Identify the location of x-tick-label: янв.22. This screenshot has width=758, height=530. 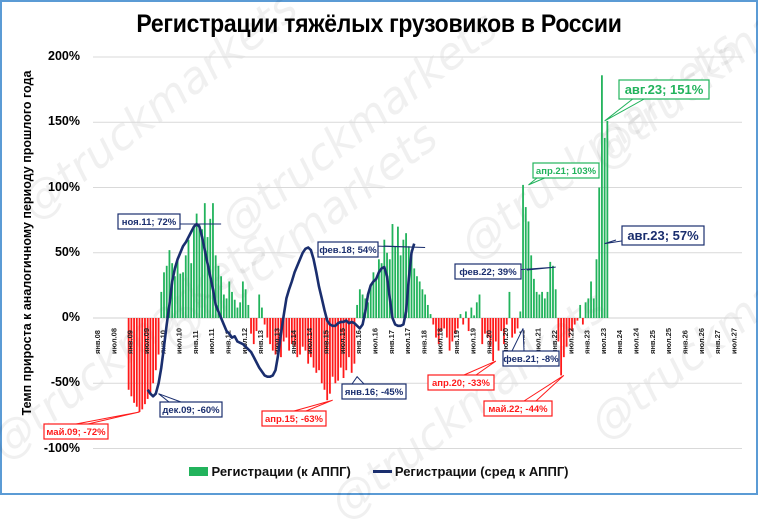
(554, 342).